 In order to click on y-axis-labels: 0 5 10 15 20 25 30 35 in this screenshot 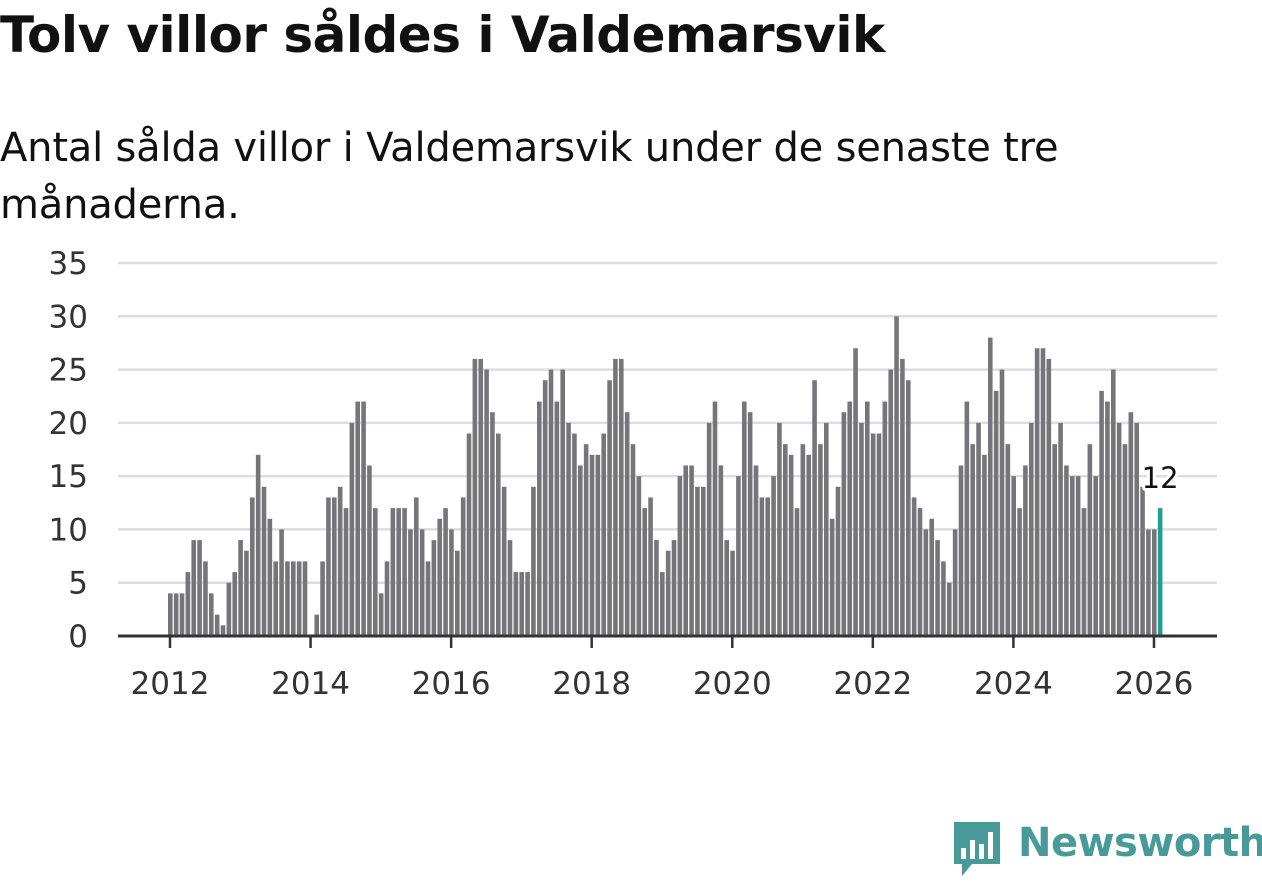, I will do `click(68, 450)`.